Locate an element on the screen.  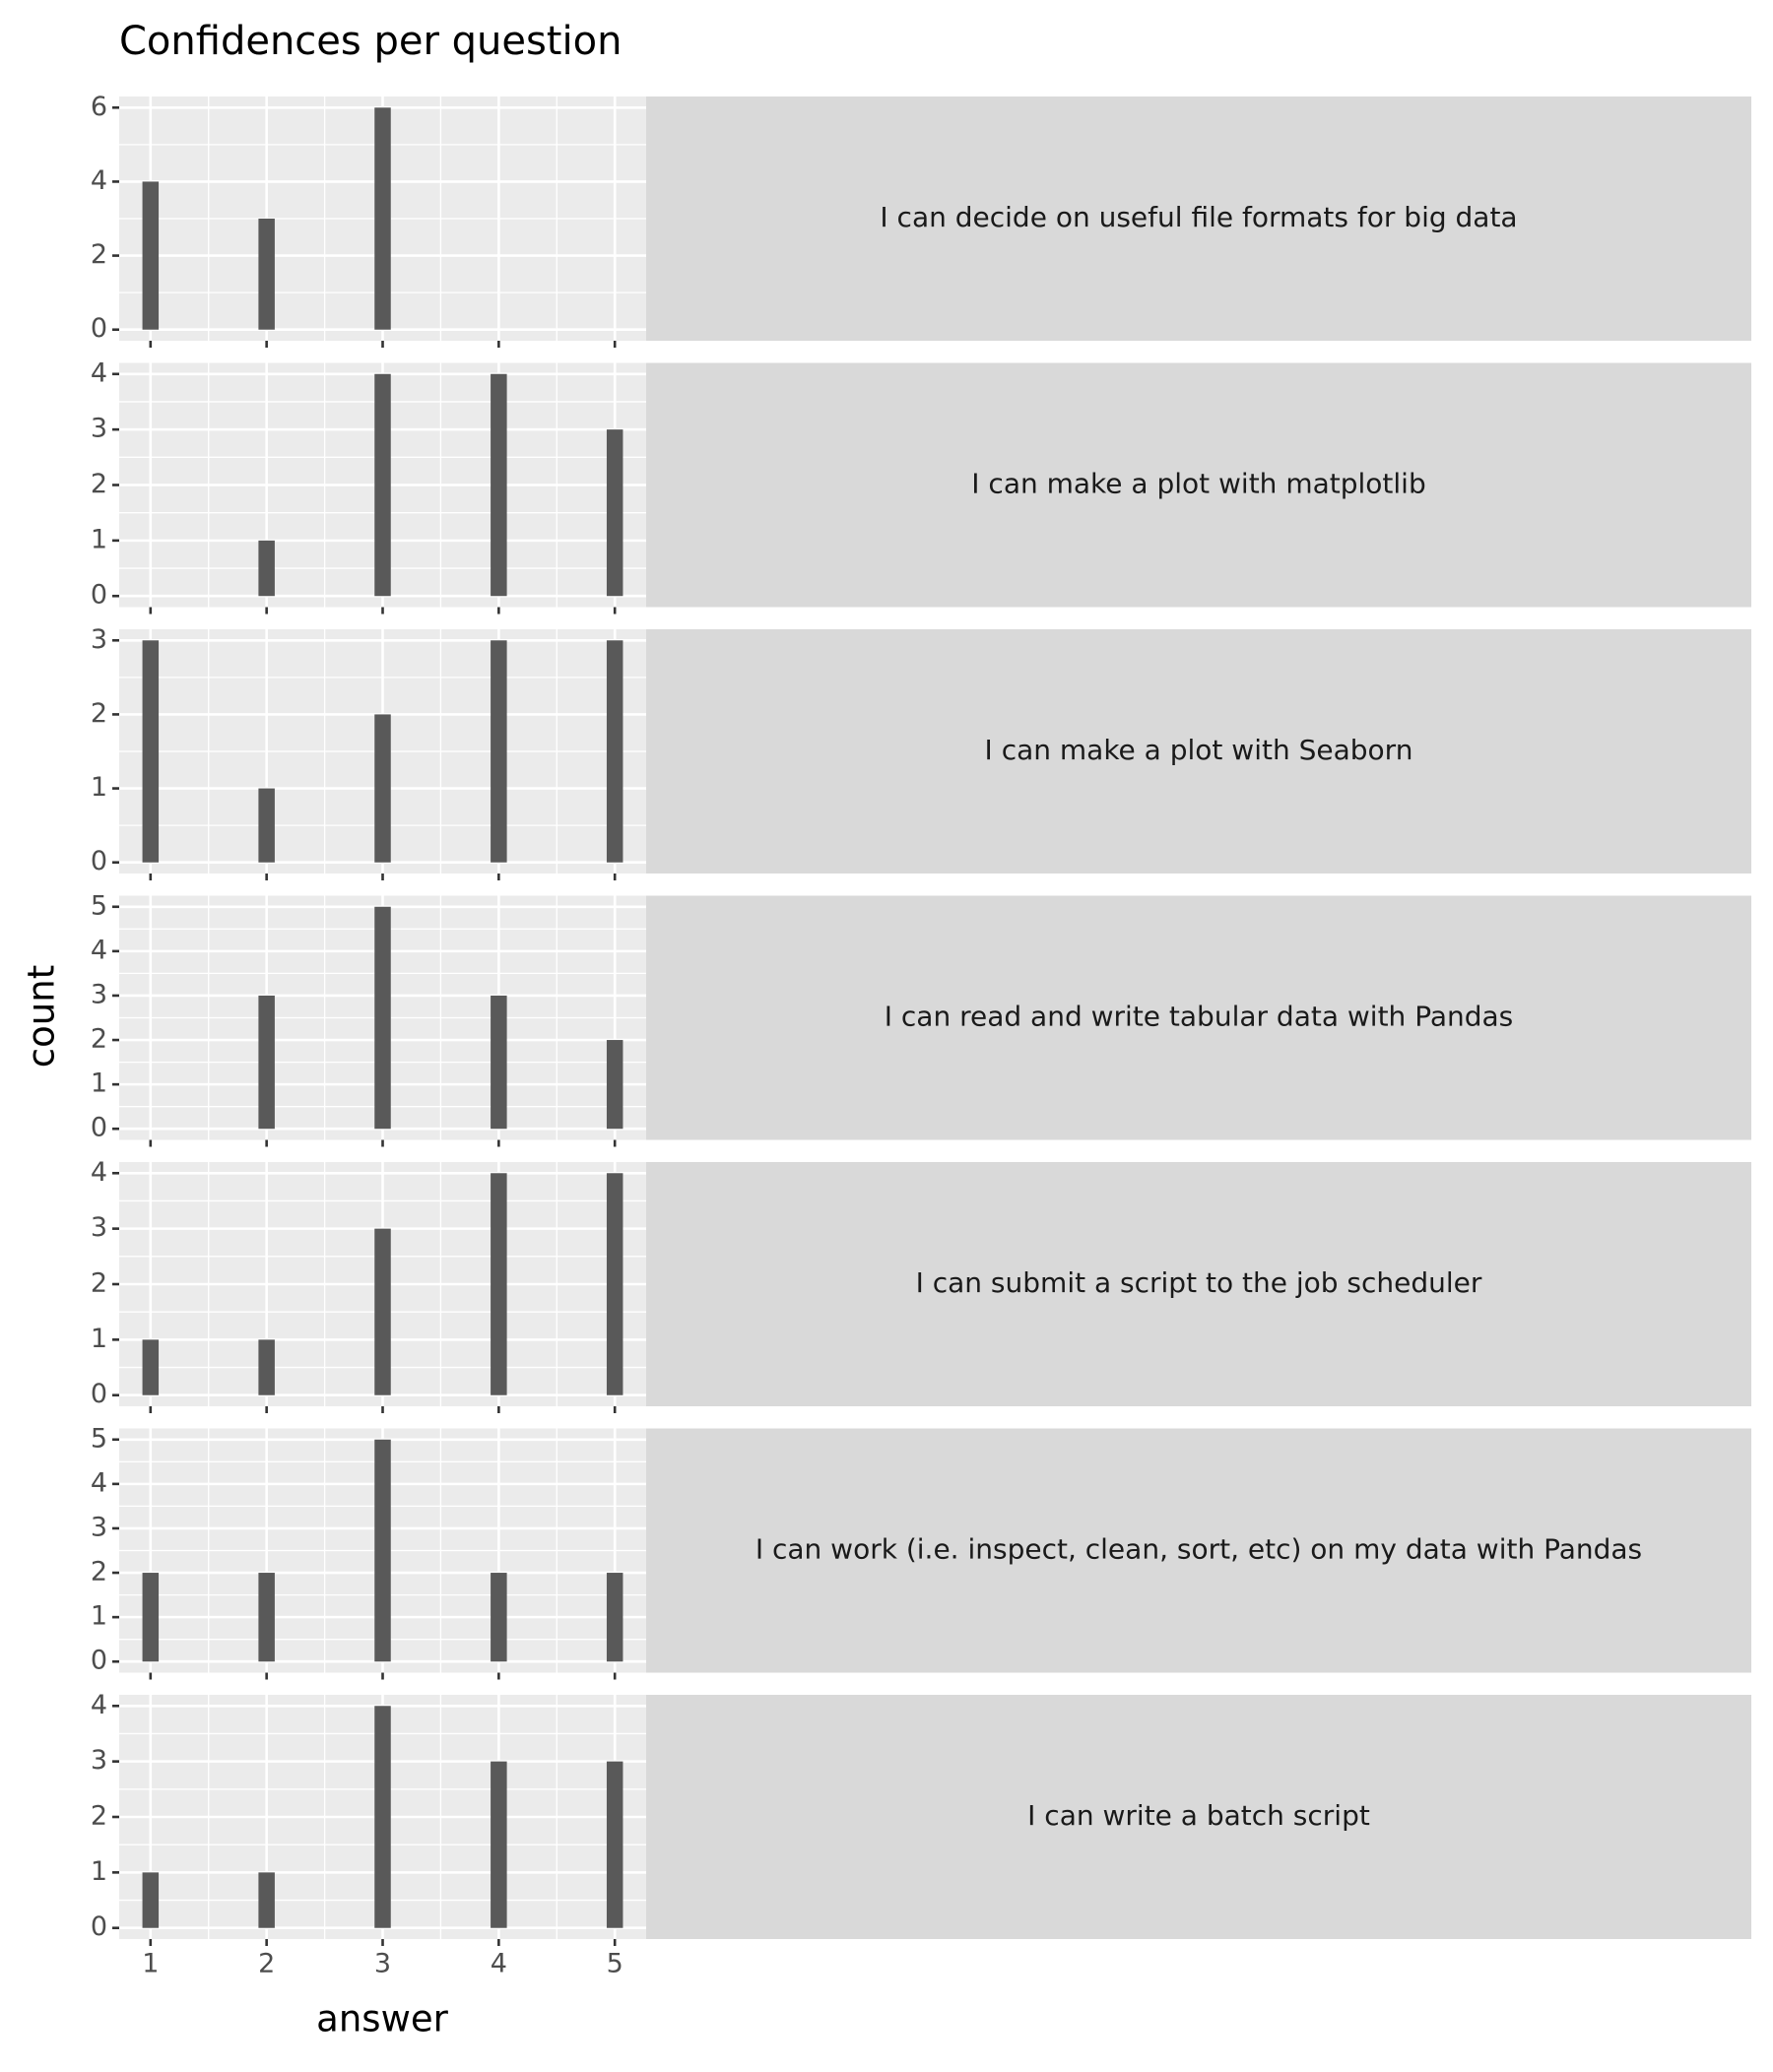
strip-label: I can make a plot with matplotlib is located at coordinates (1198, 484).